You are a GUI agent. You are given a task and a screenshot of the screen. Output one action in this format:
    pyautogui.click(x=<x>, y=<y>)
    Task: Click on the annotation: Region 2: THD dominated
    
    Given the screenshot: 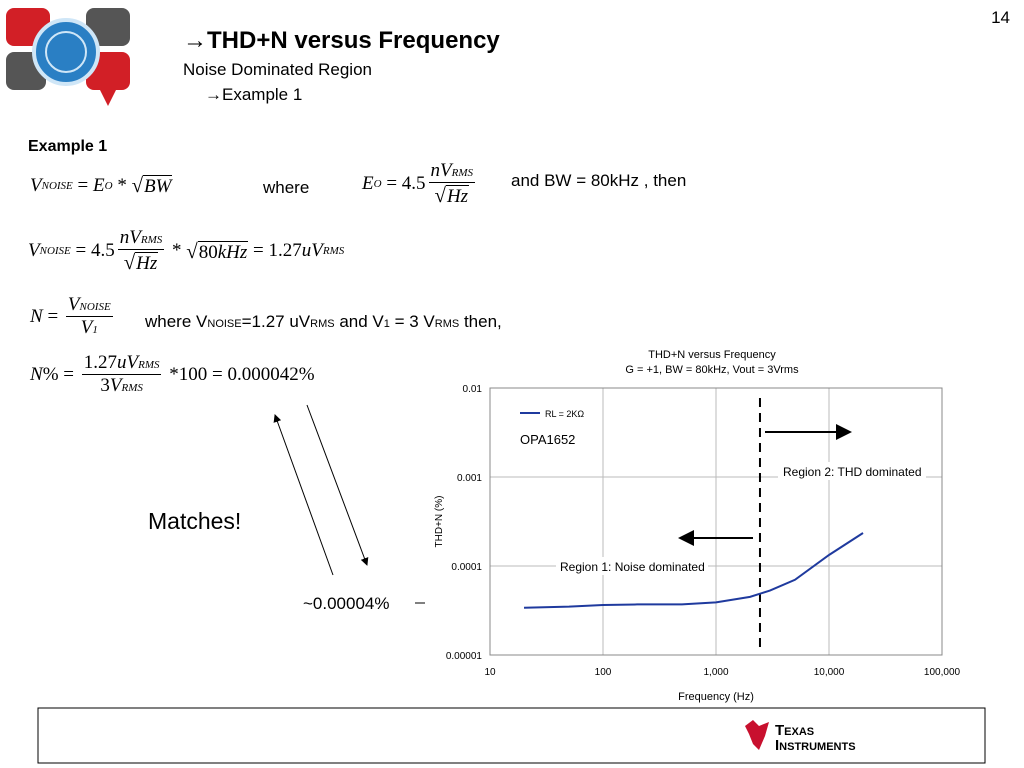 What is the action you would take?
    pyautogui.click(x=852, y=472)
    